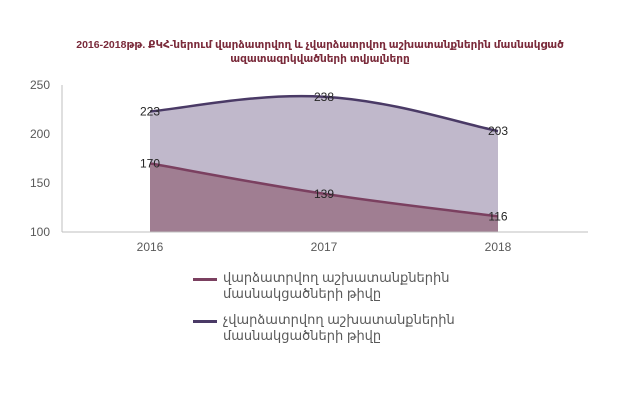 Image resolution: width=640 pixels, height=400 pixels. I want to click on x-tick-label: 2018, so click(498, 247).